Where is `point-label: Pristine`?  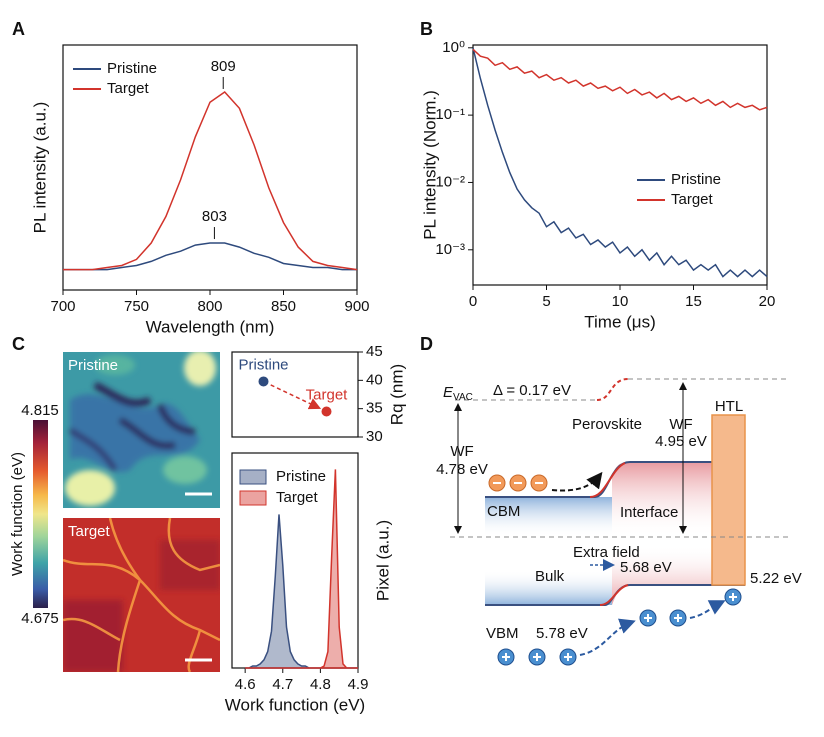 point-label: Pristine is located at coordinates (263, 364).